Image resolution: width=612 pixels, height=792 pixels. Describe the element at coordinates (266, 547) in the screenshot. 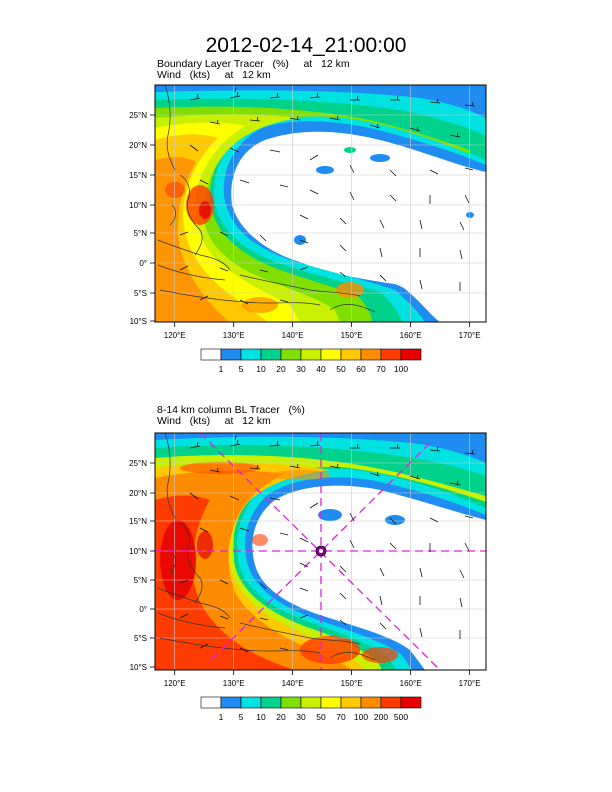

I see `panel2-coastlines` at that location.